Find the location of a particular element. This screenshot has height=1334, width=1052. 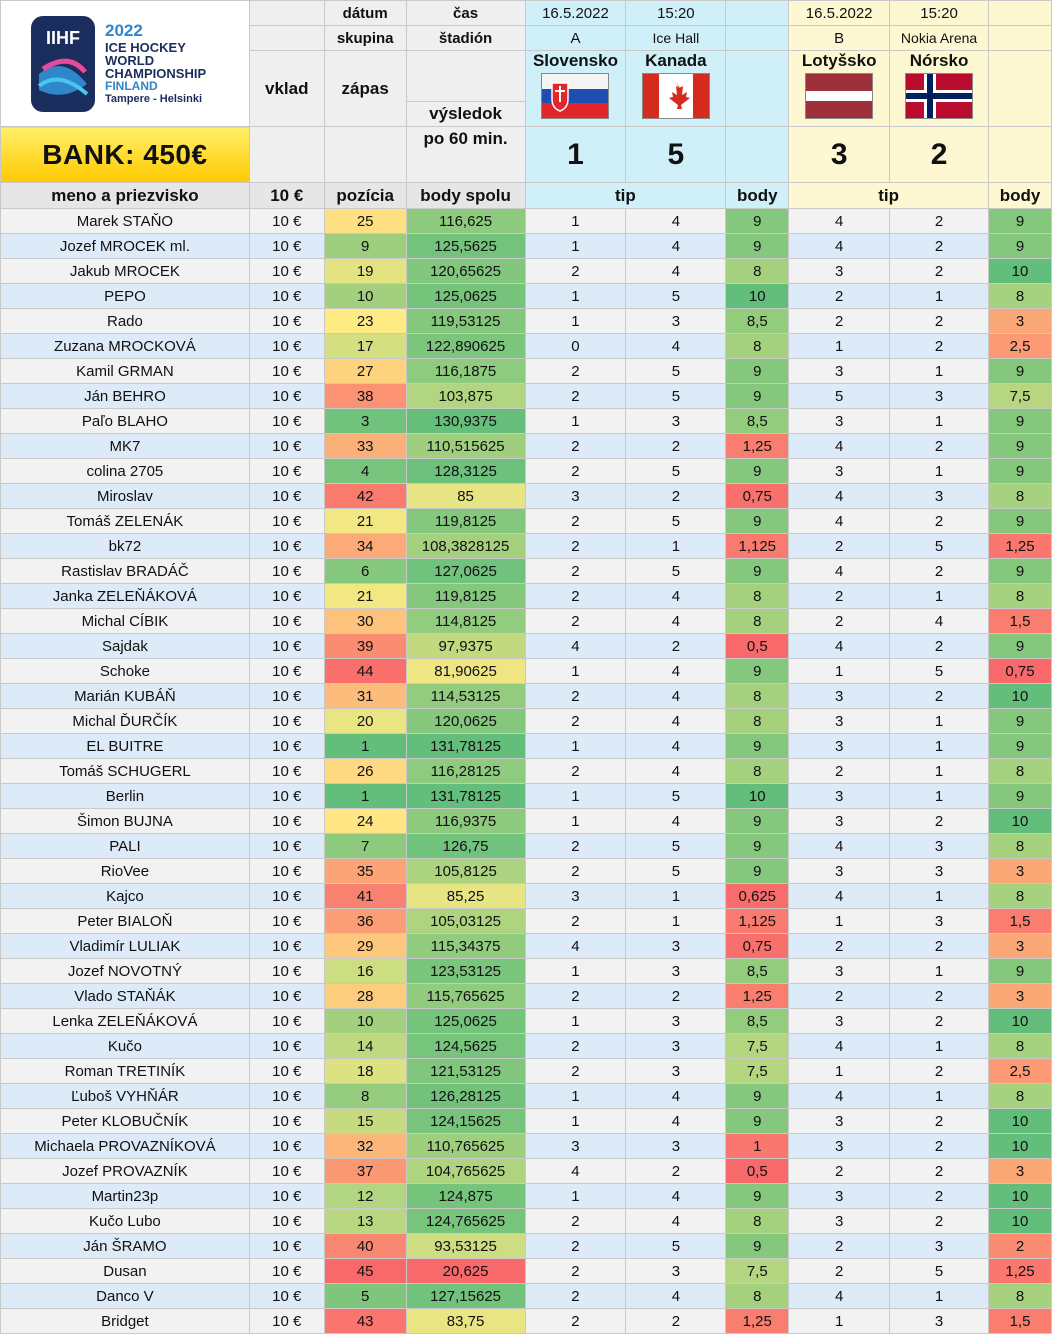

participant-position: 10 is located at coordinates (365, 1021).